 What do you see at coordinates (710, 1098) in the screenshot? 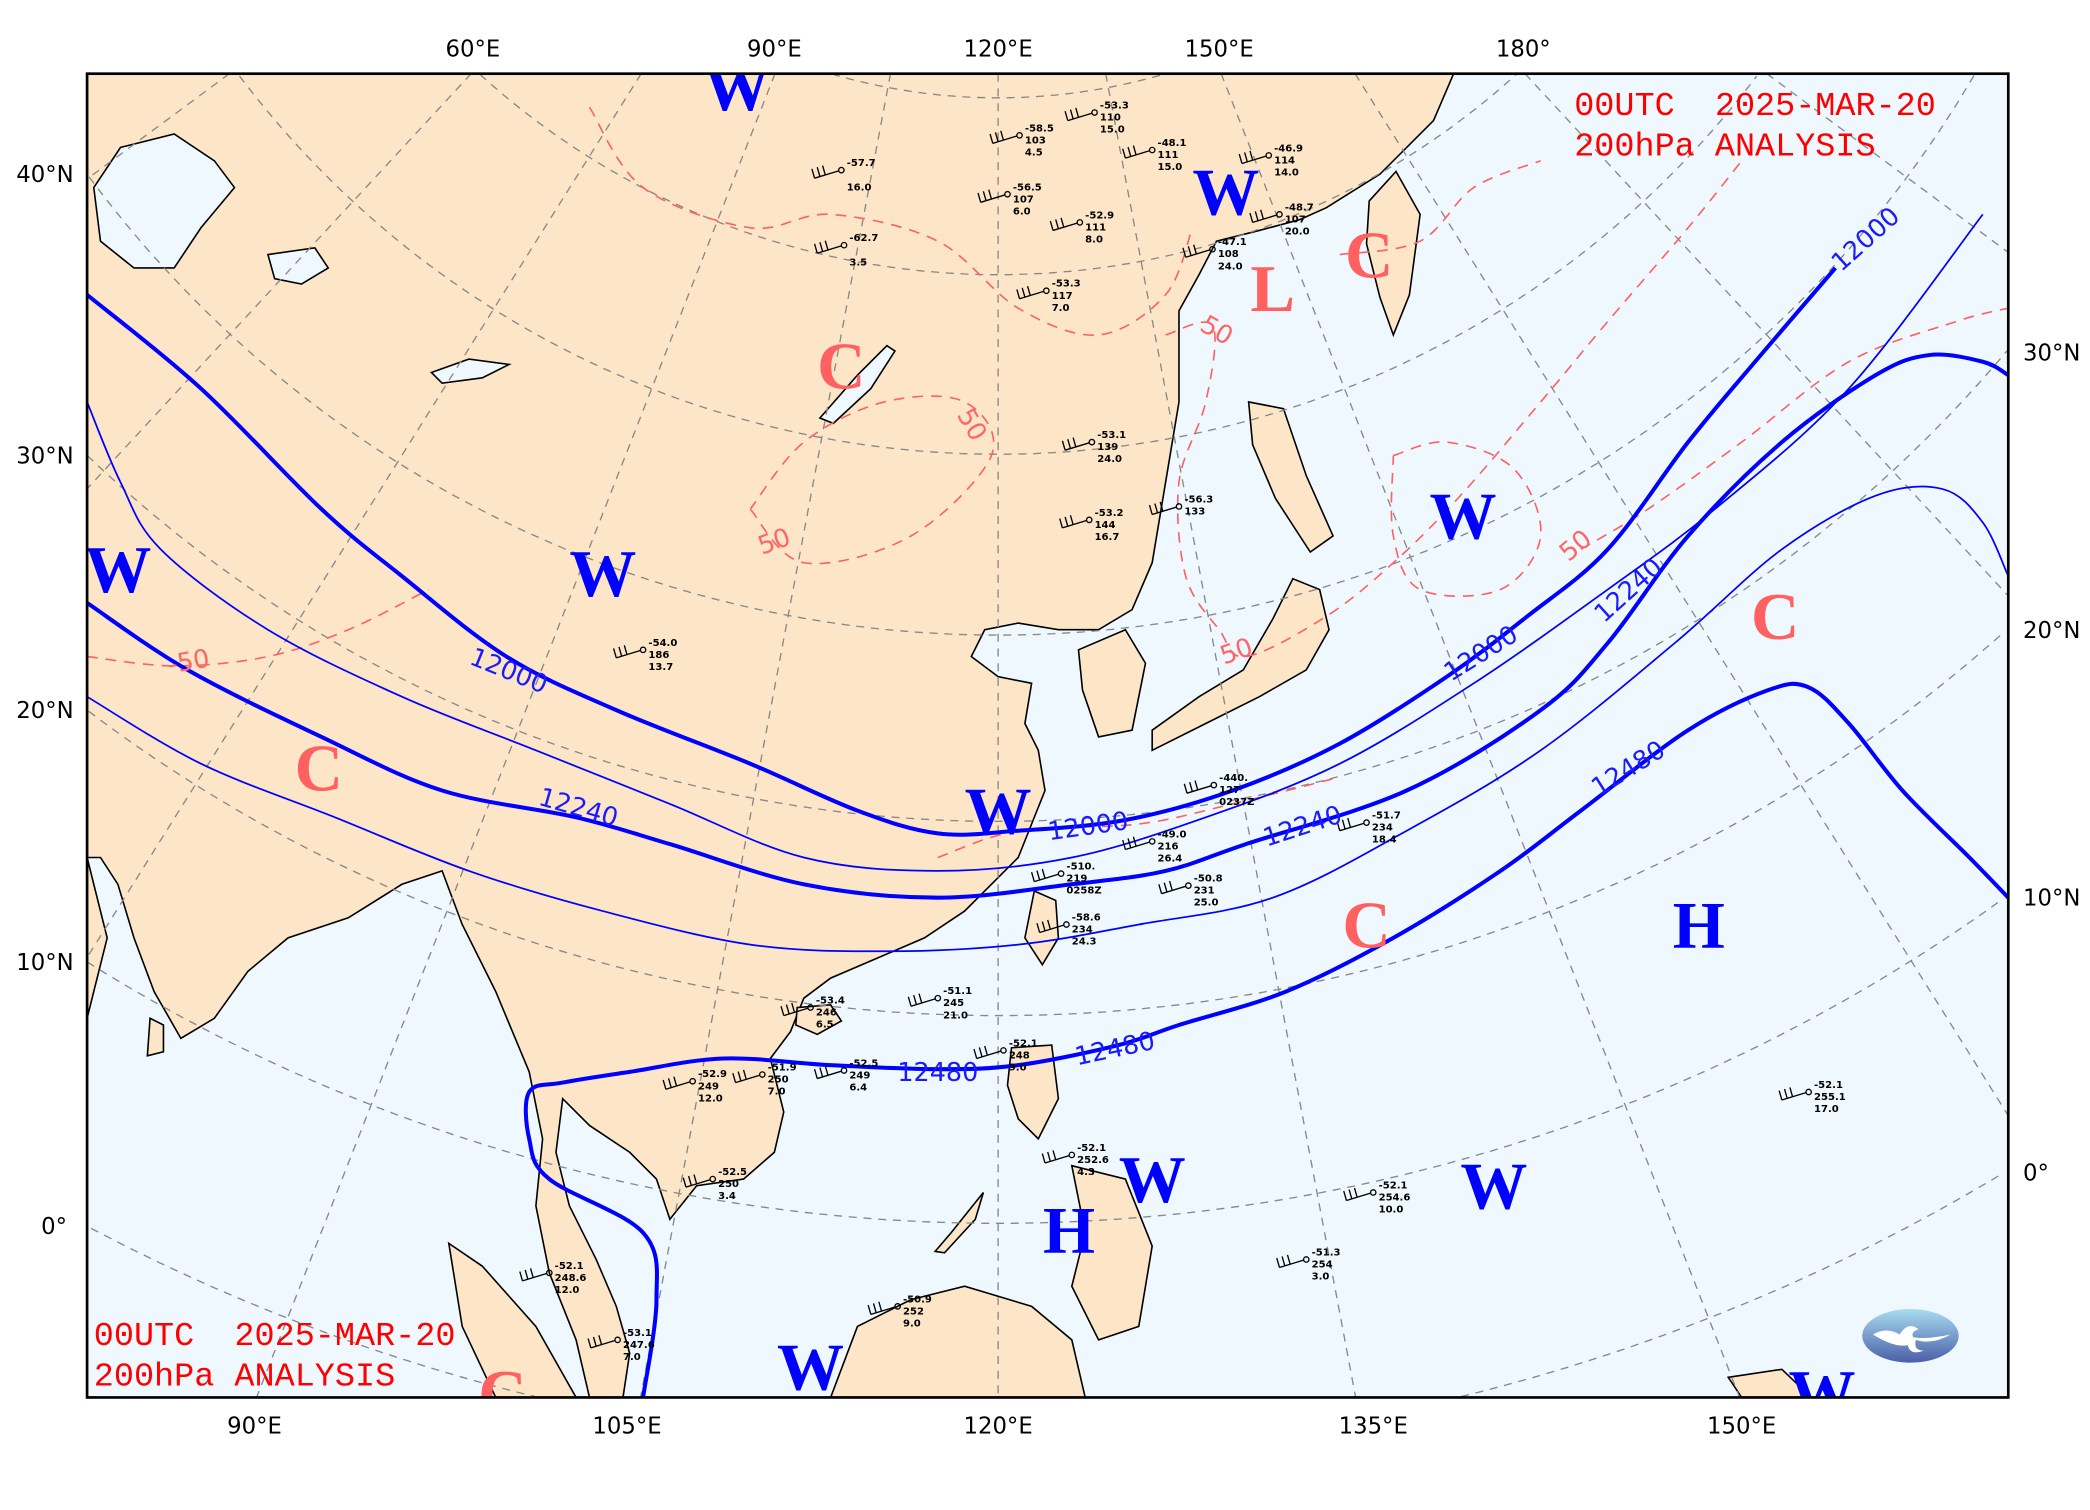
I see `station-dewpoint-depression: 12.0` at bounding box center [710, 1098].